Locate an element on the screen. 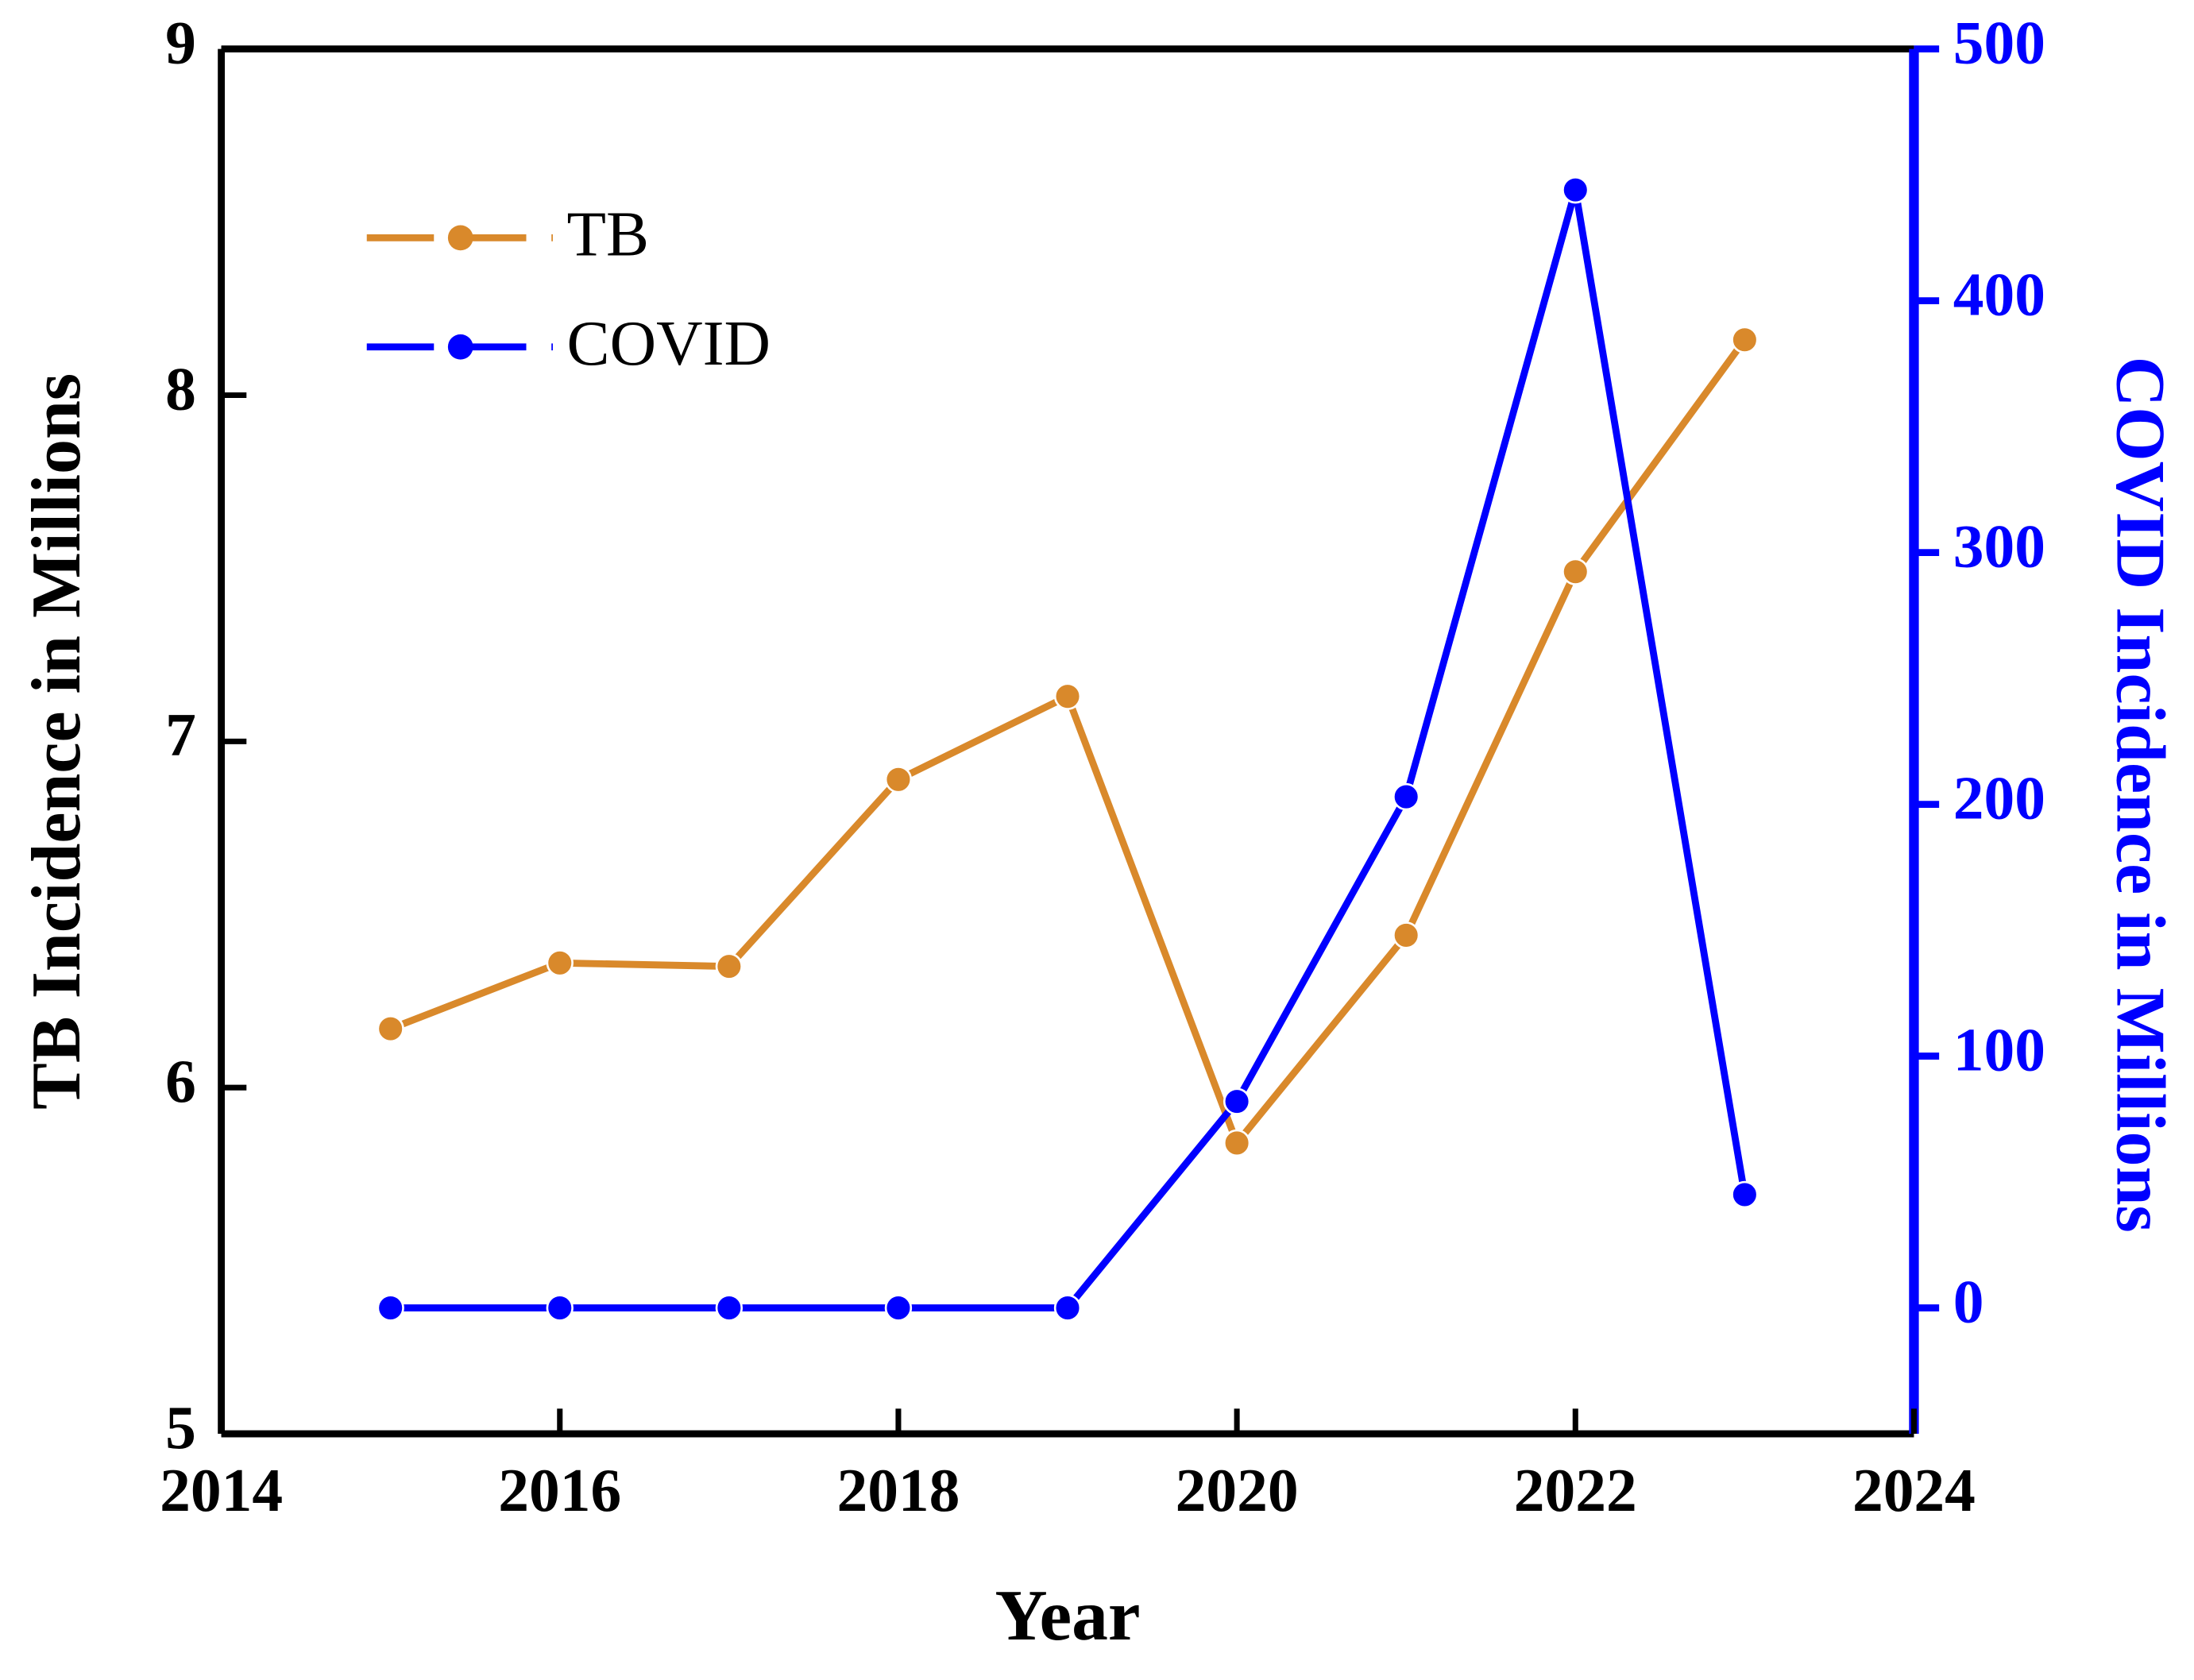  y-axis-title: TB Incidence in Millions is located at coordinates (56, 741).